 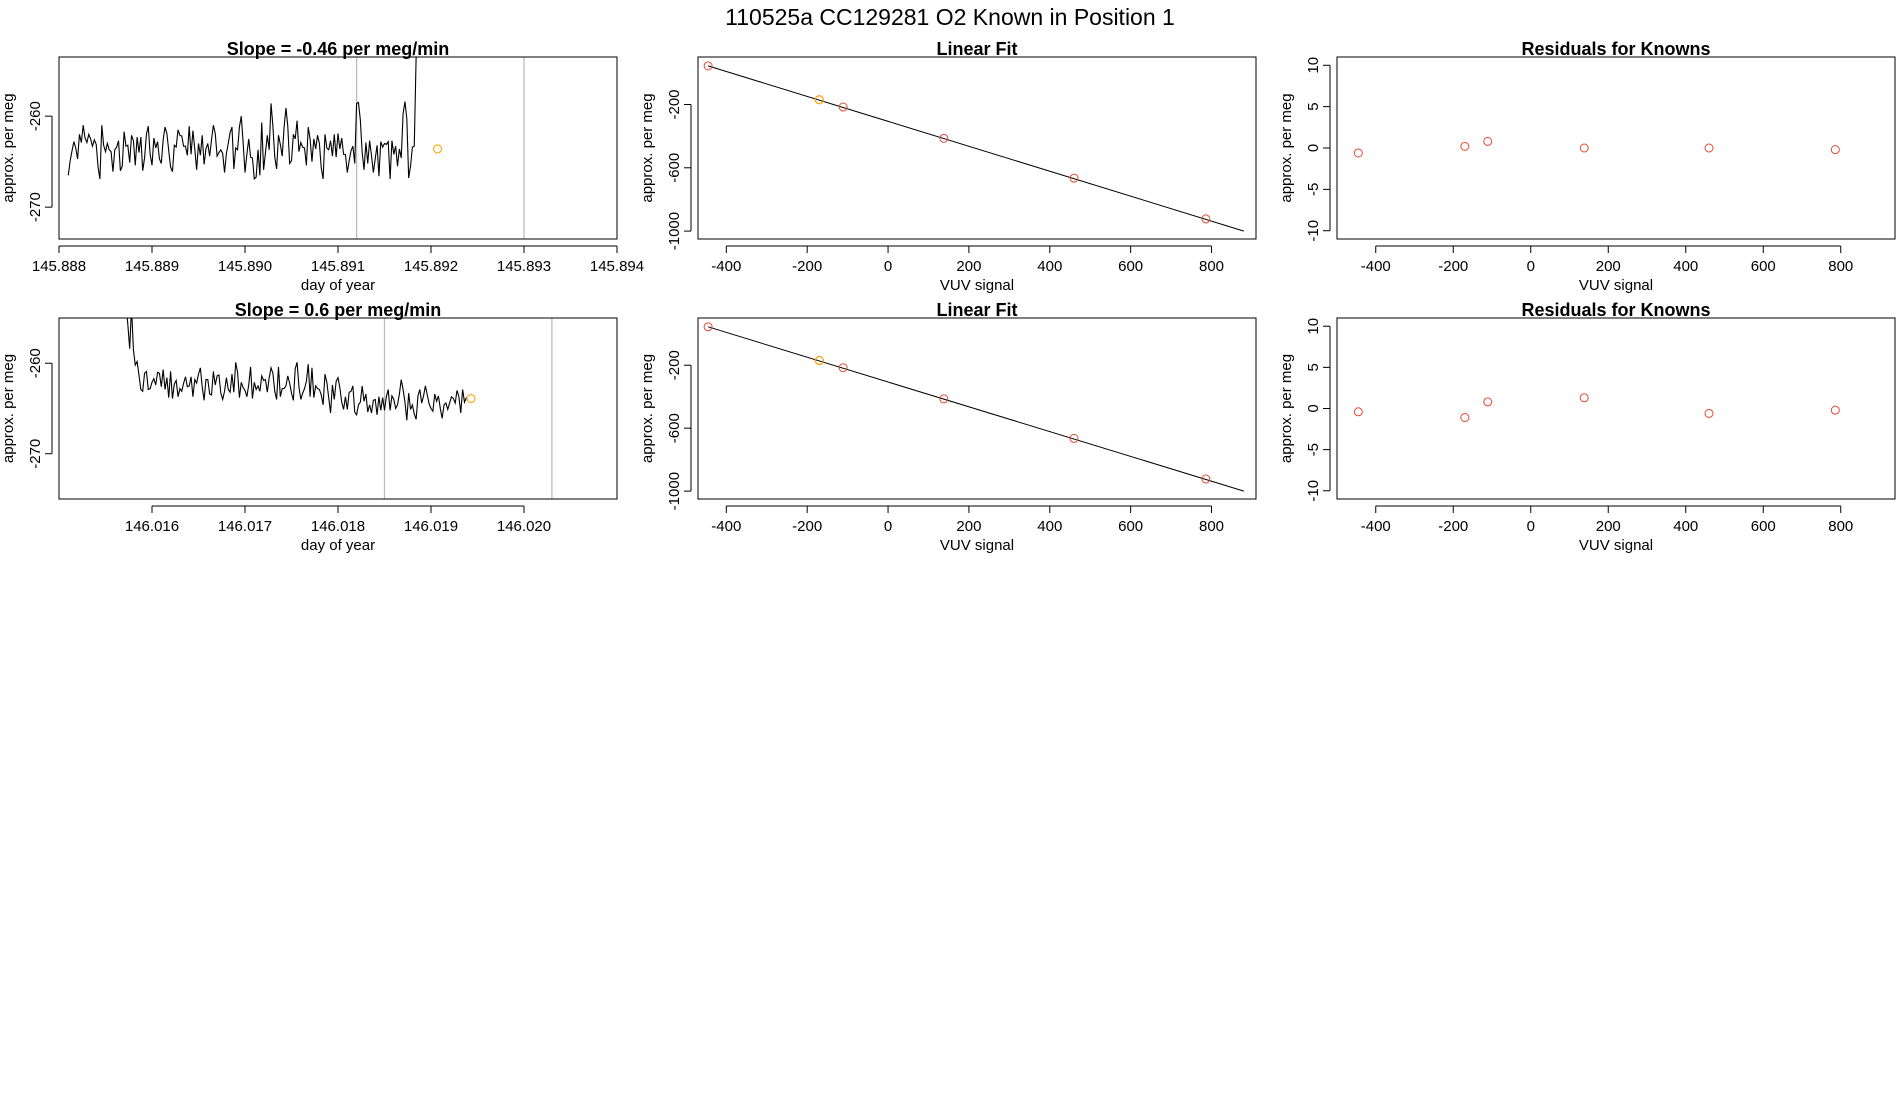 I want to click on fit-top-frame, so click(x=977, y=148).